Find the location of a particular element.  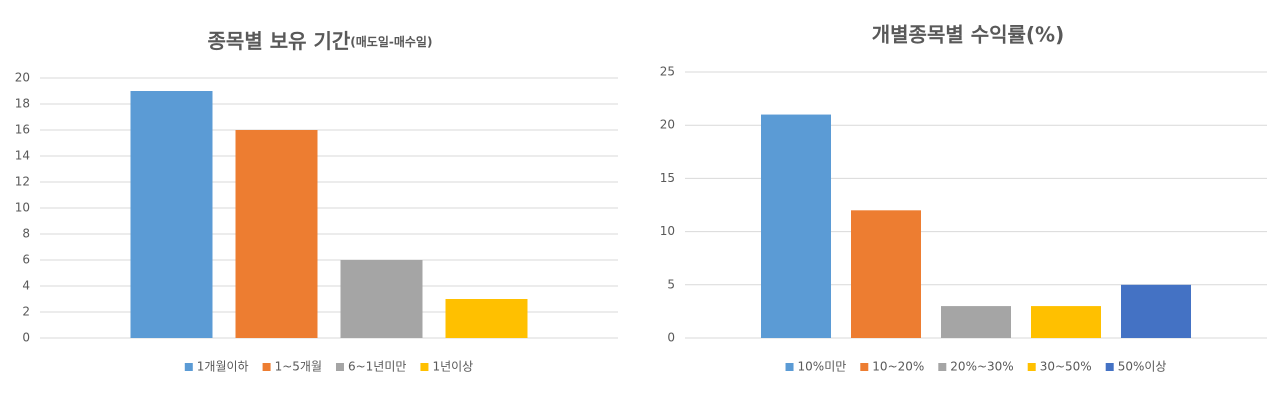

y-tick-label: 6 is located at coordinates (26, 260).